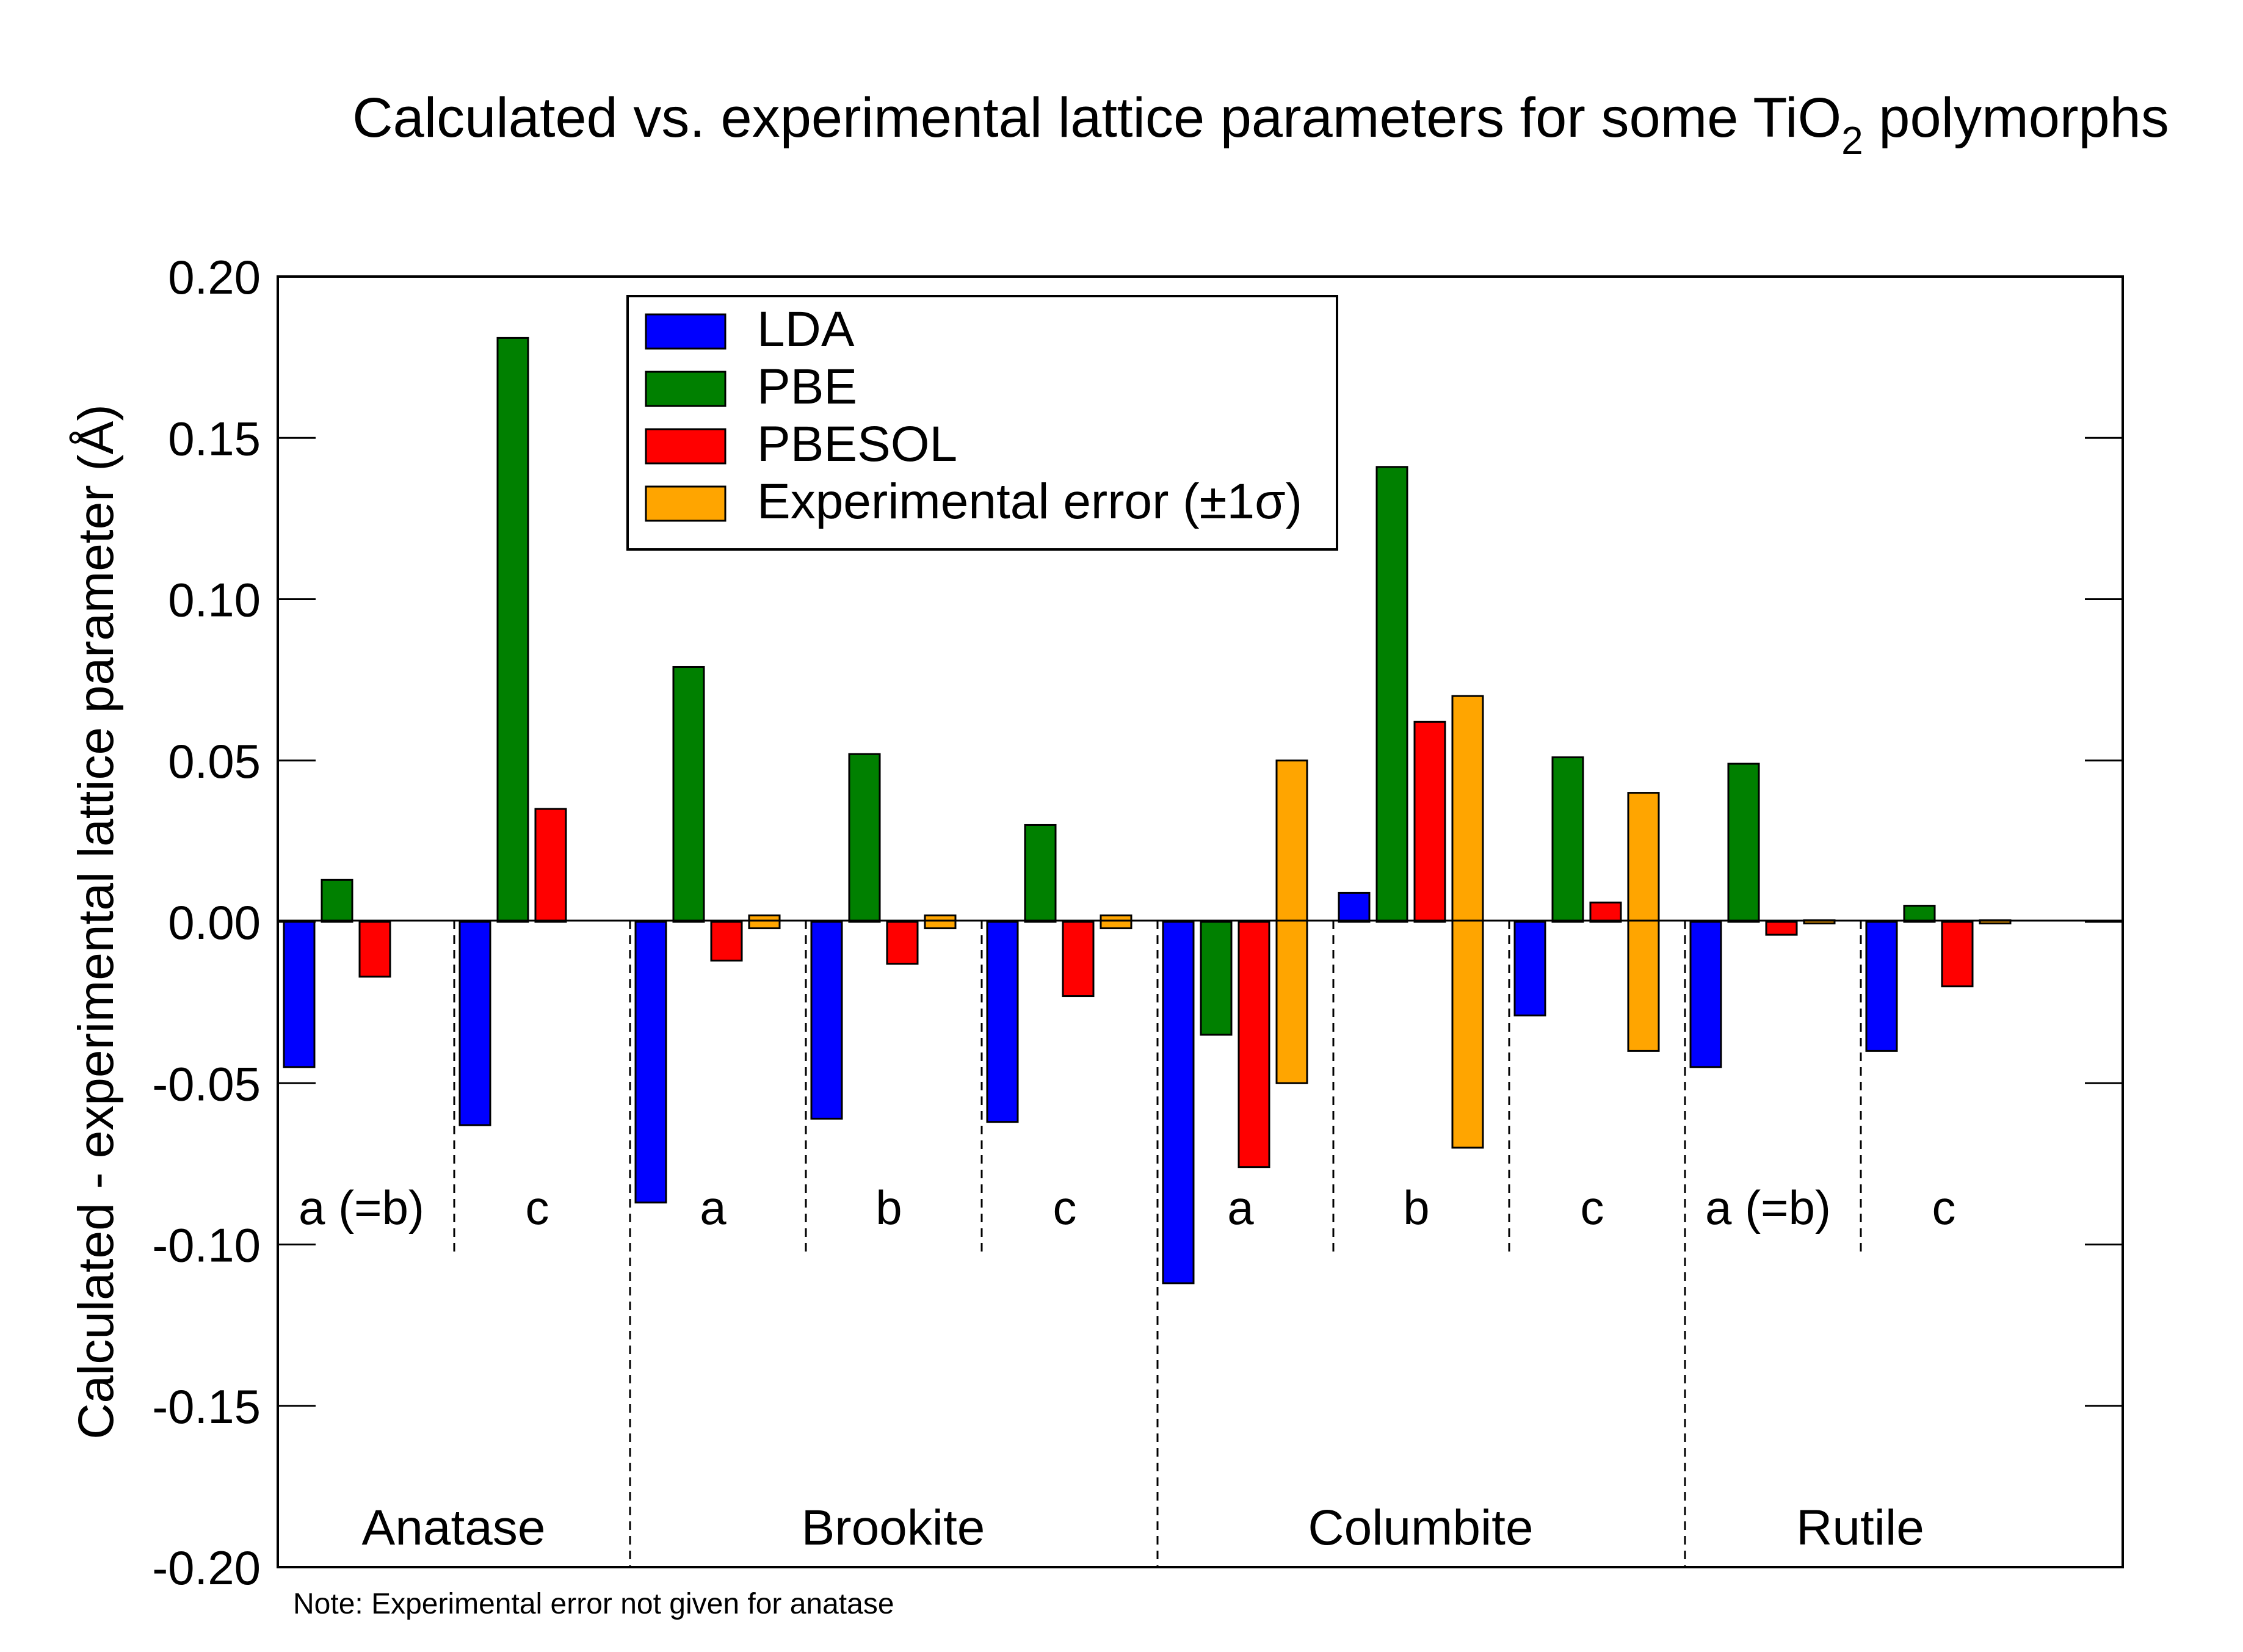  Describe the element at coordinates (714, 1207) in the screenshot. I see `param-label-brookite-a: a` at that location.